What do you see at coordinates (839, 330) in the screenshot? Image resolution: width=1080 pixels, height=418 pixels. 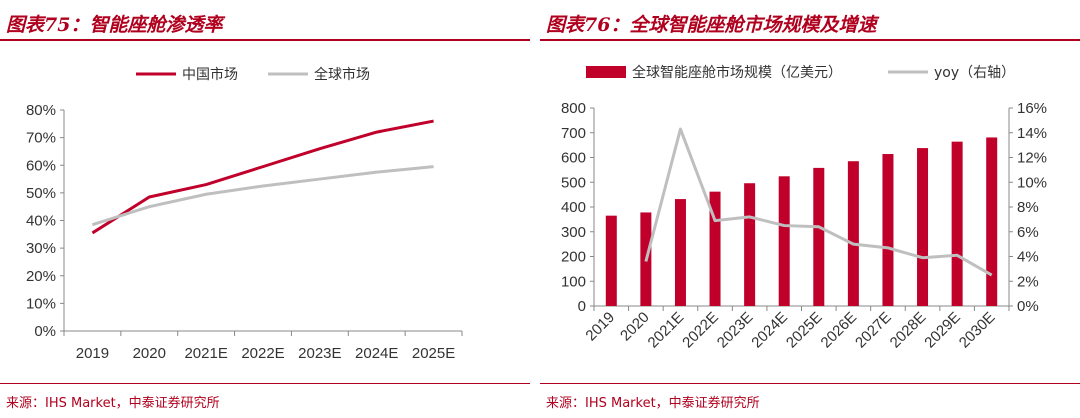 I see `x-tick-label-7: 2026E` at bounding box center [839, 330].